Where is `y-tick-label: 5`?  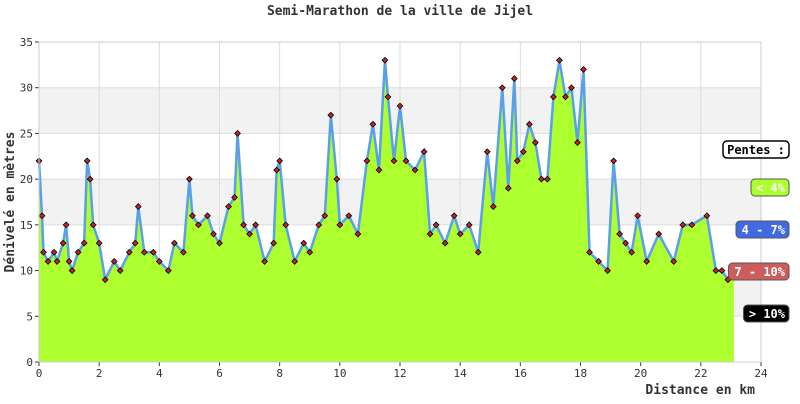
y-tick-label: 5 is located at coordinates (29, 316).